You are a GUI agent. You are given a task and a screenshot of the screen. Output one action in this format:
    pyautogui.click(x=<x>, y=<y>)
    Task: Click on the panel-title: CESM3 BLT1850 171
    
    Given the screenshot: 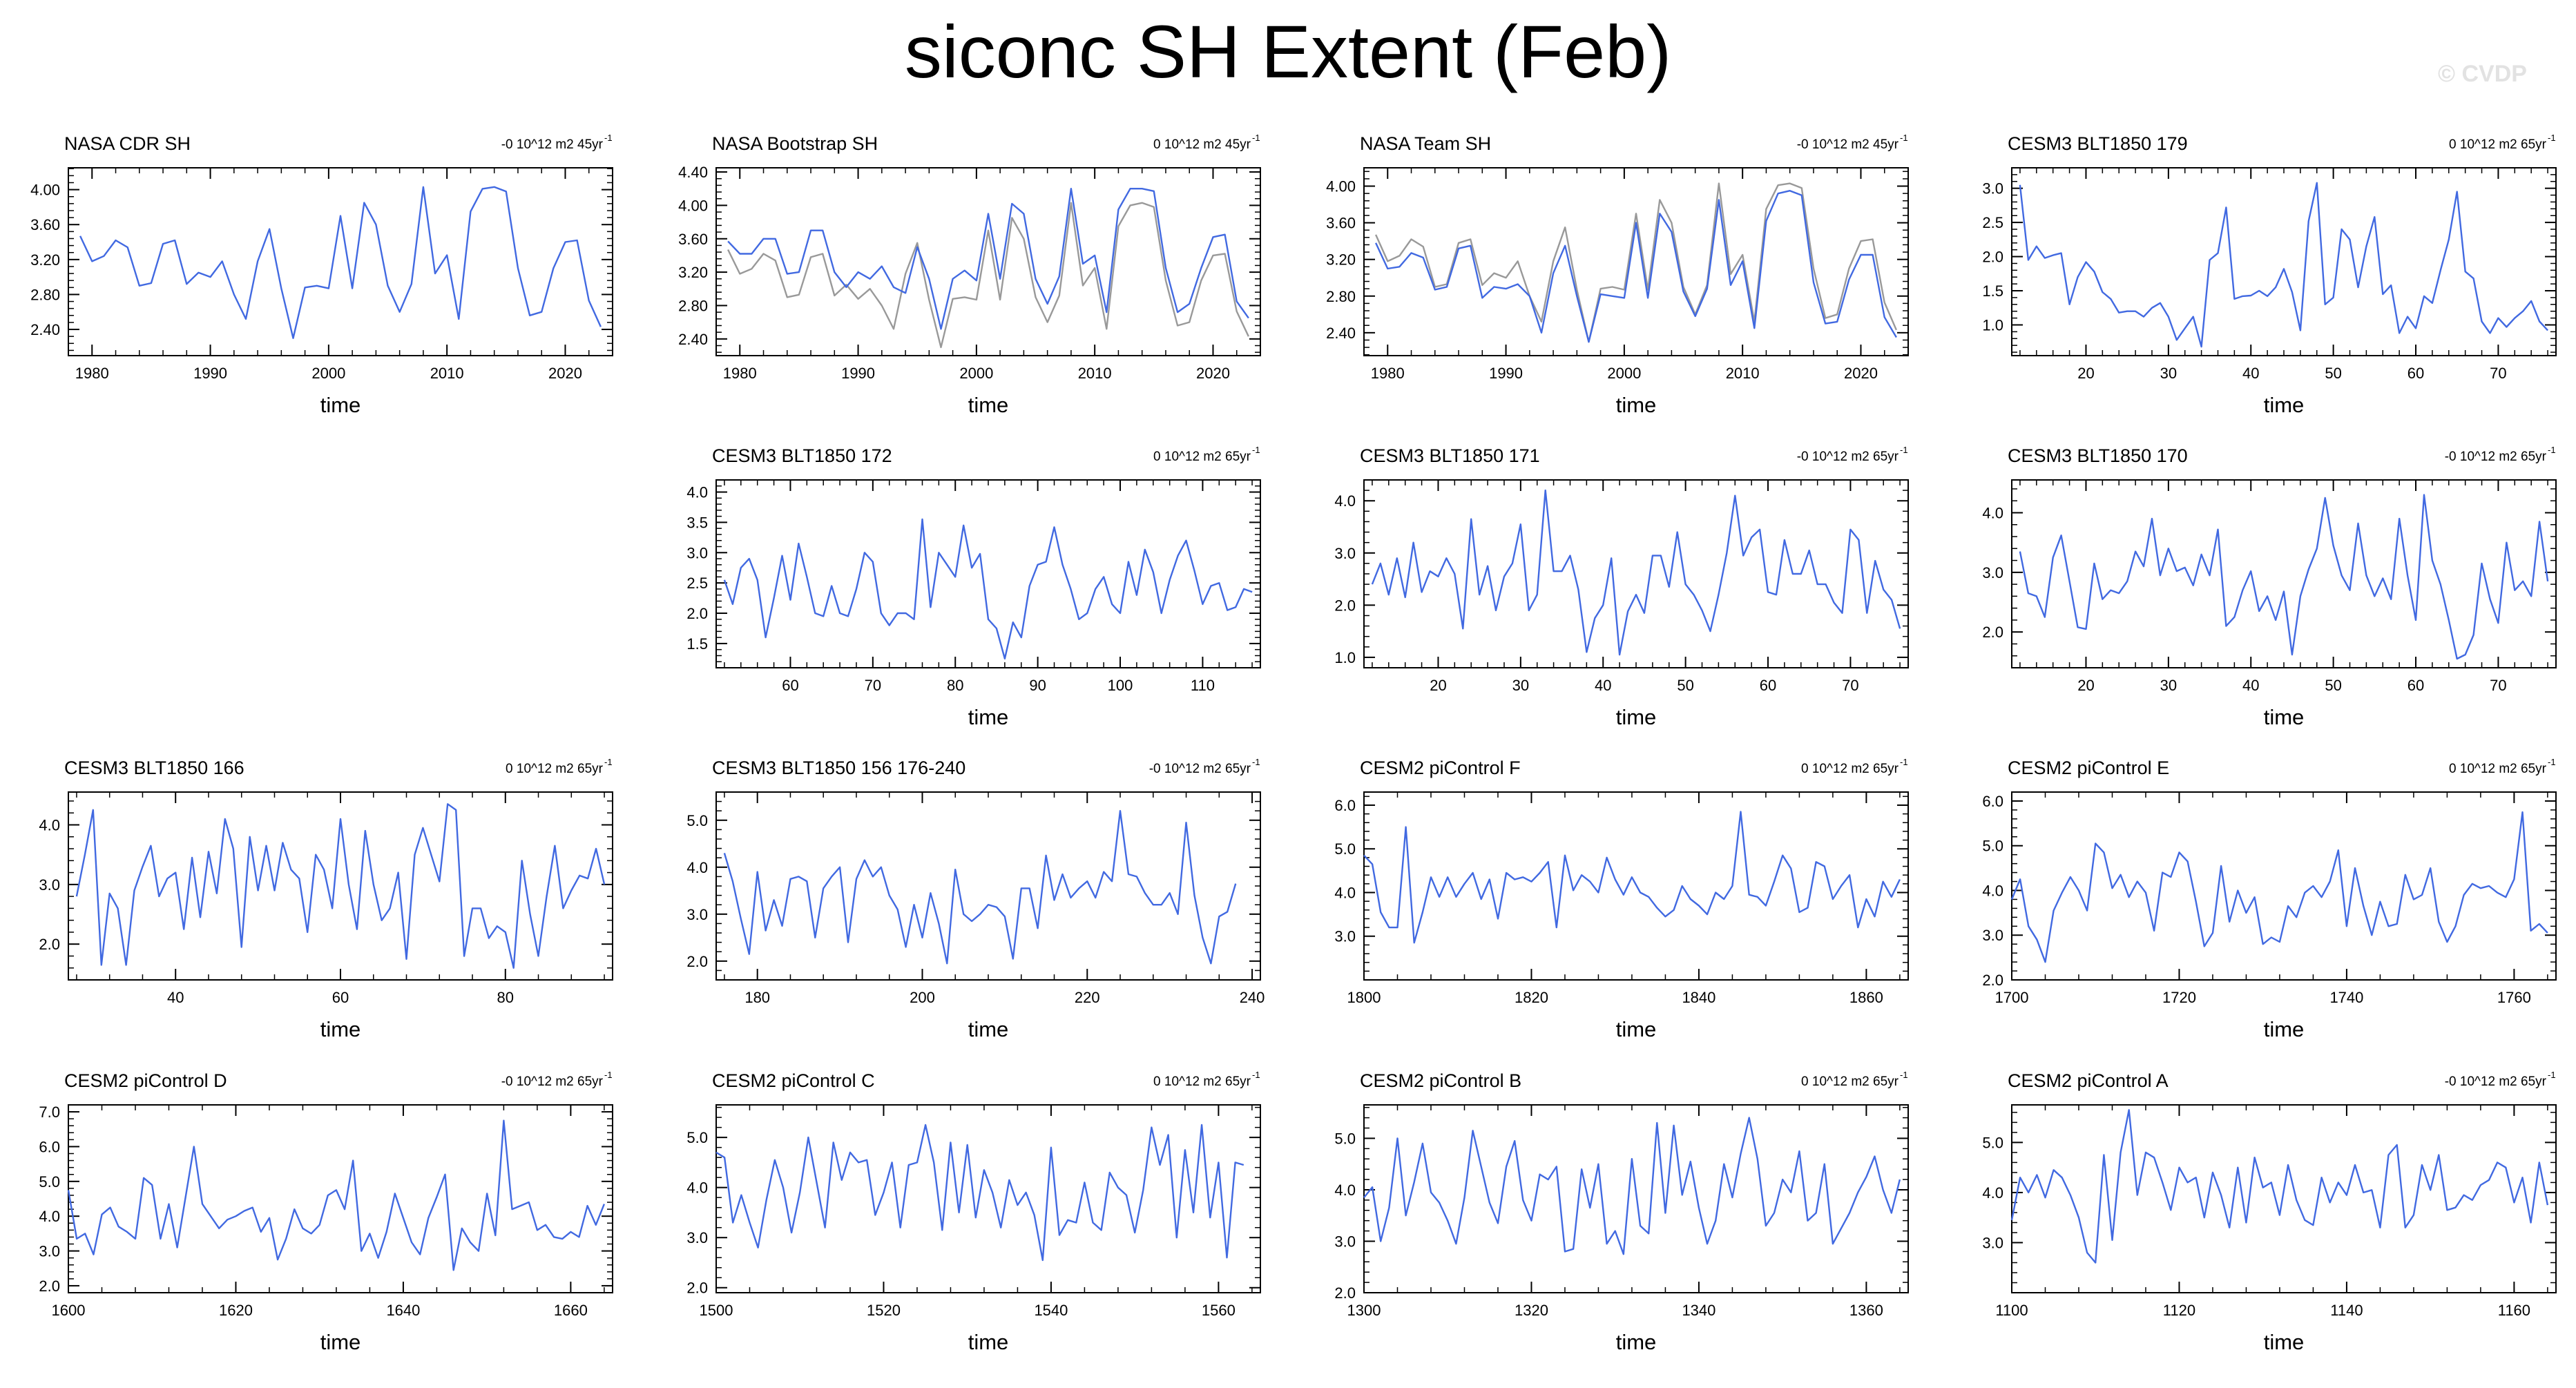 What is the action you would take?
    pyautogui.click(x=1450, y=455)
    